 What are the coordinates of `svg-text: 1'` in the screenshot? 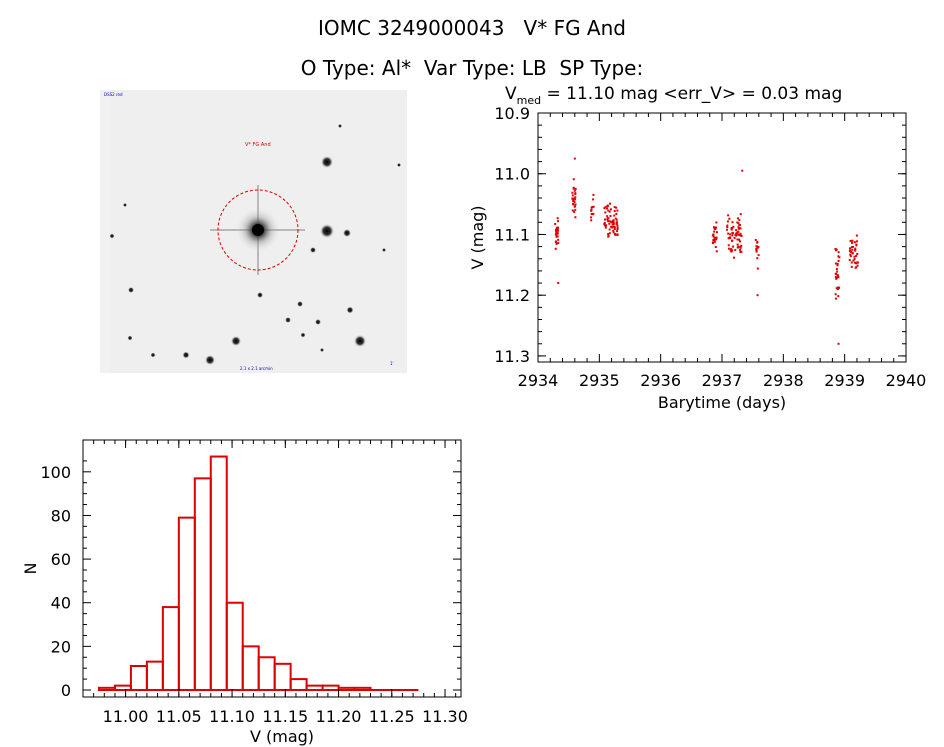 It's located at (392, 363).